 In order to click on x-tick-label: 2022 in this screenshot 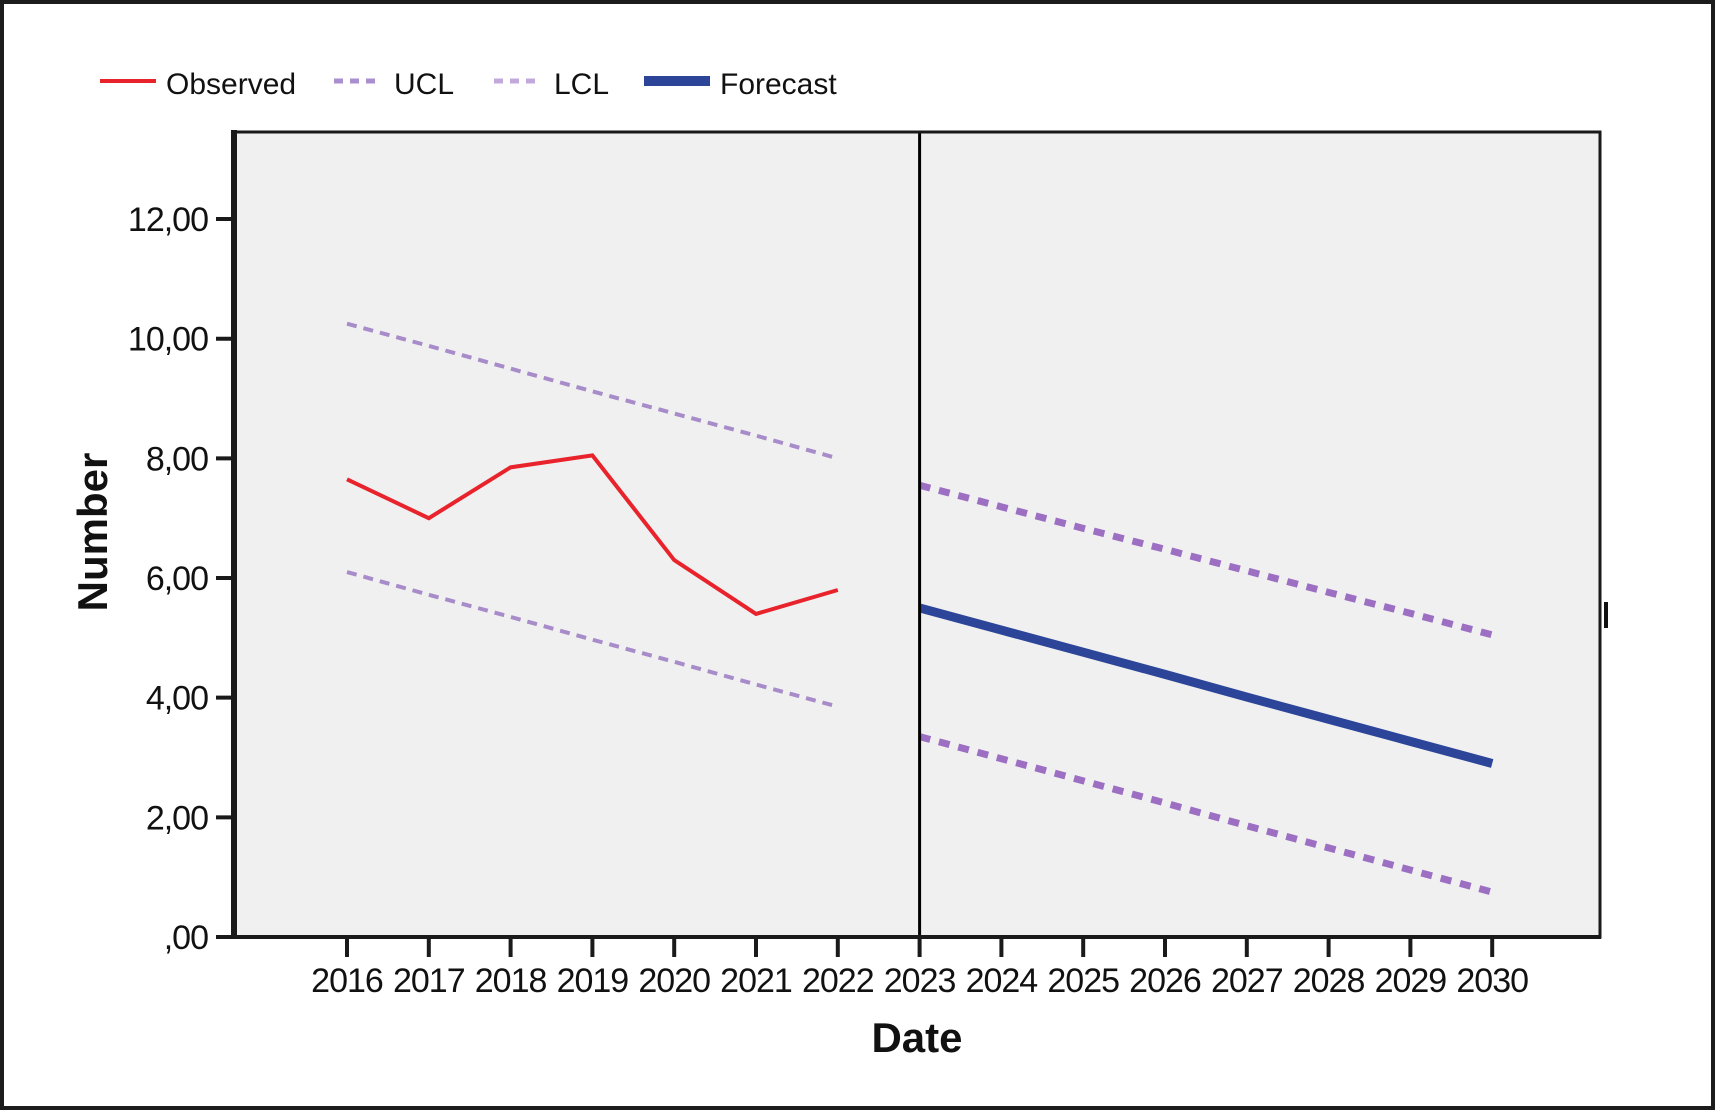, I will do `click(838, 981)`.